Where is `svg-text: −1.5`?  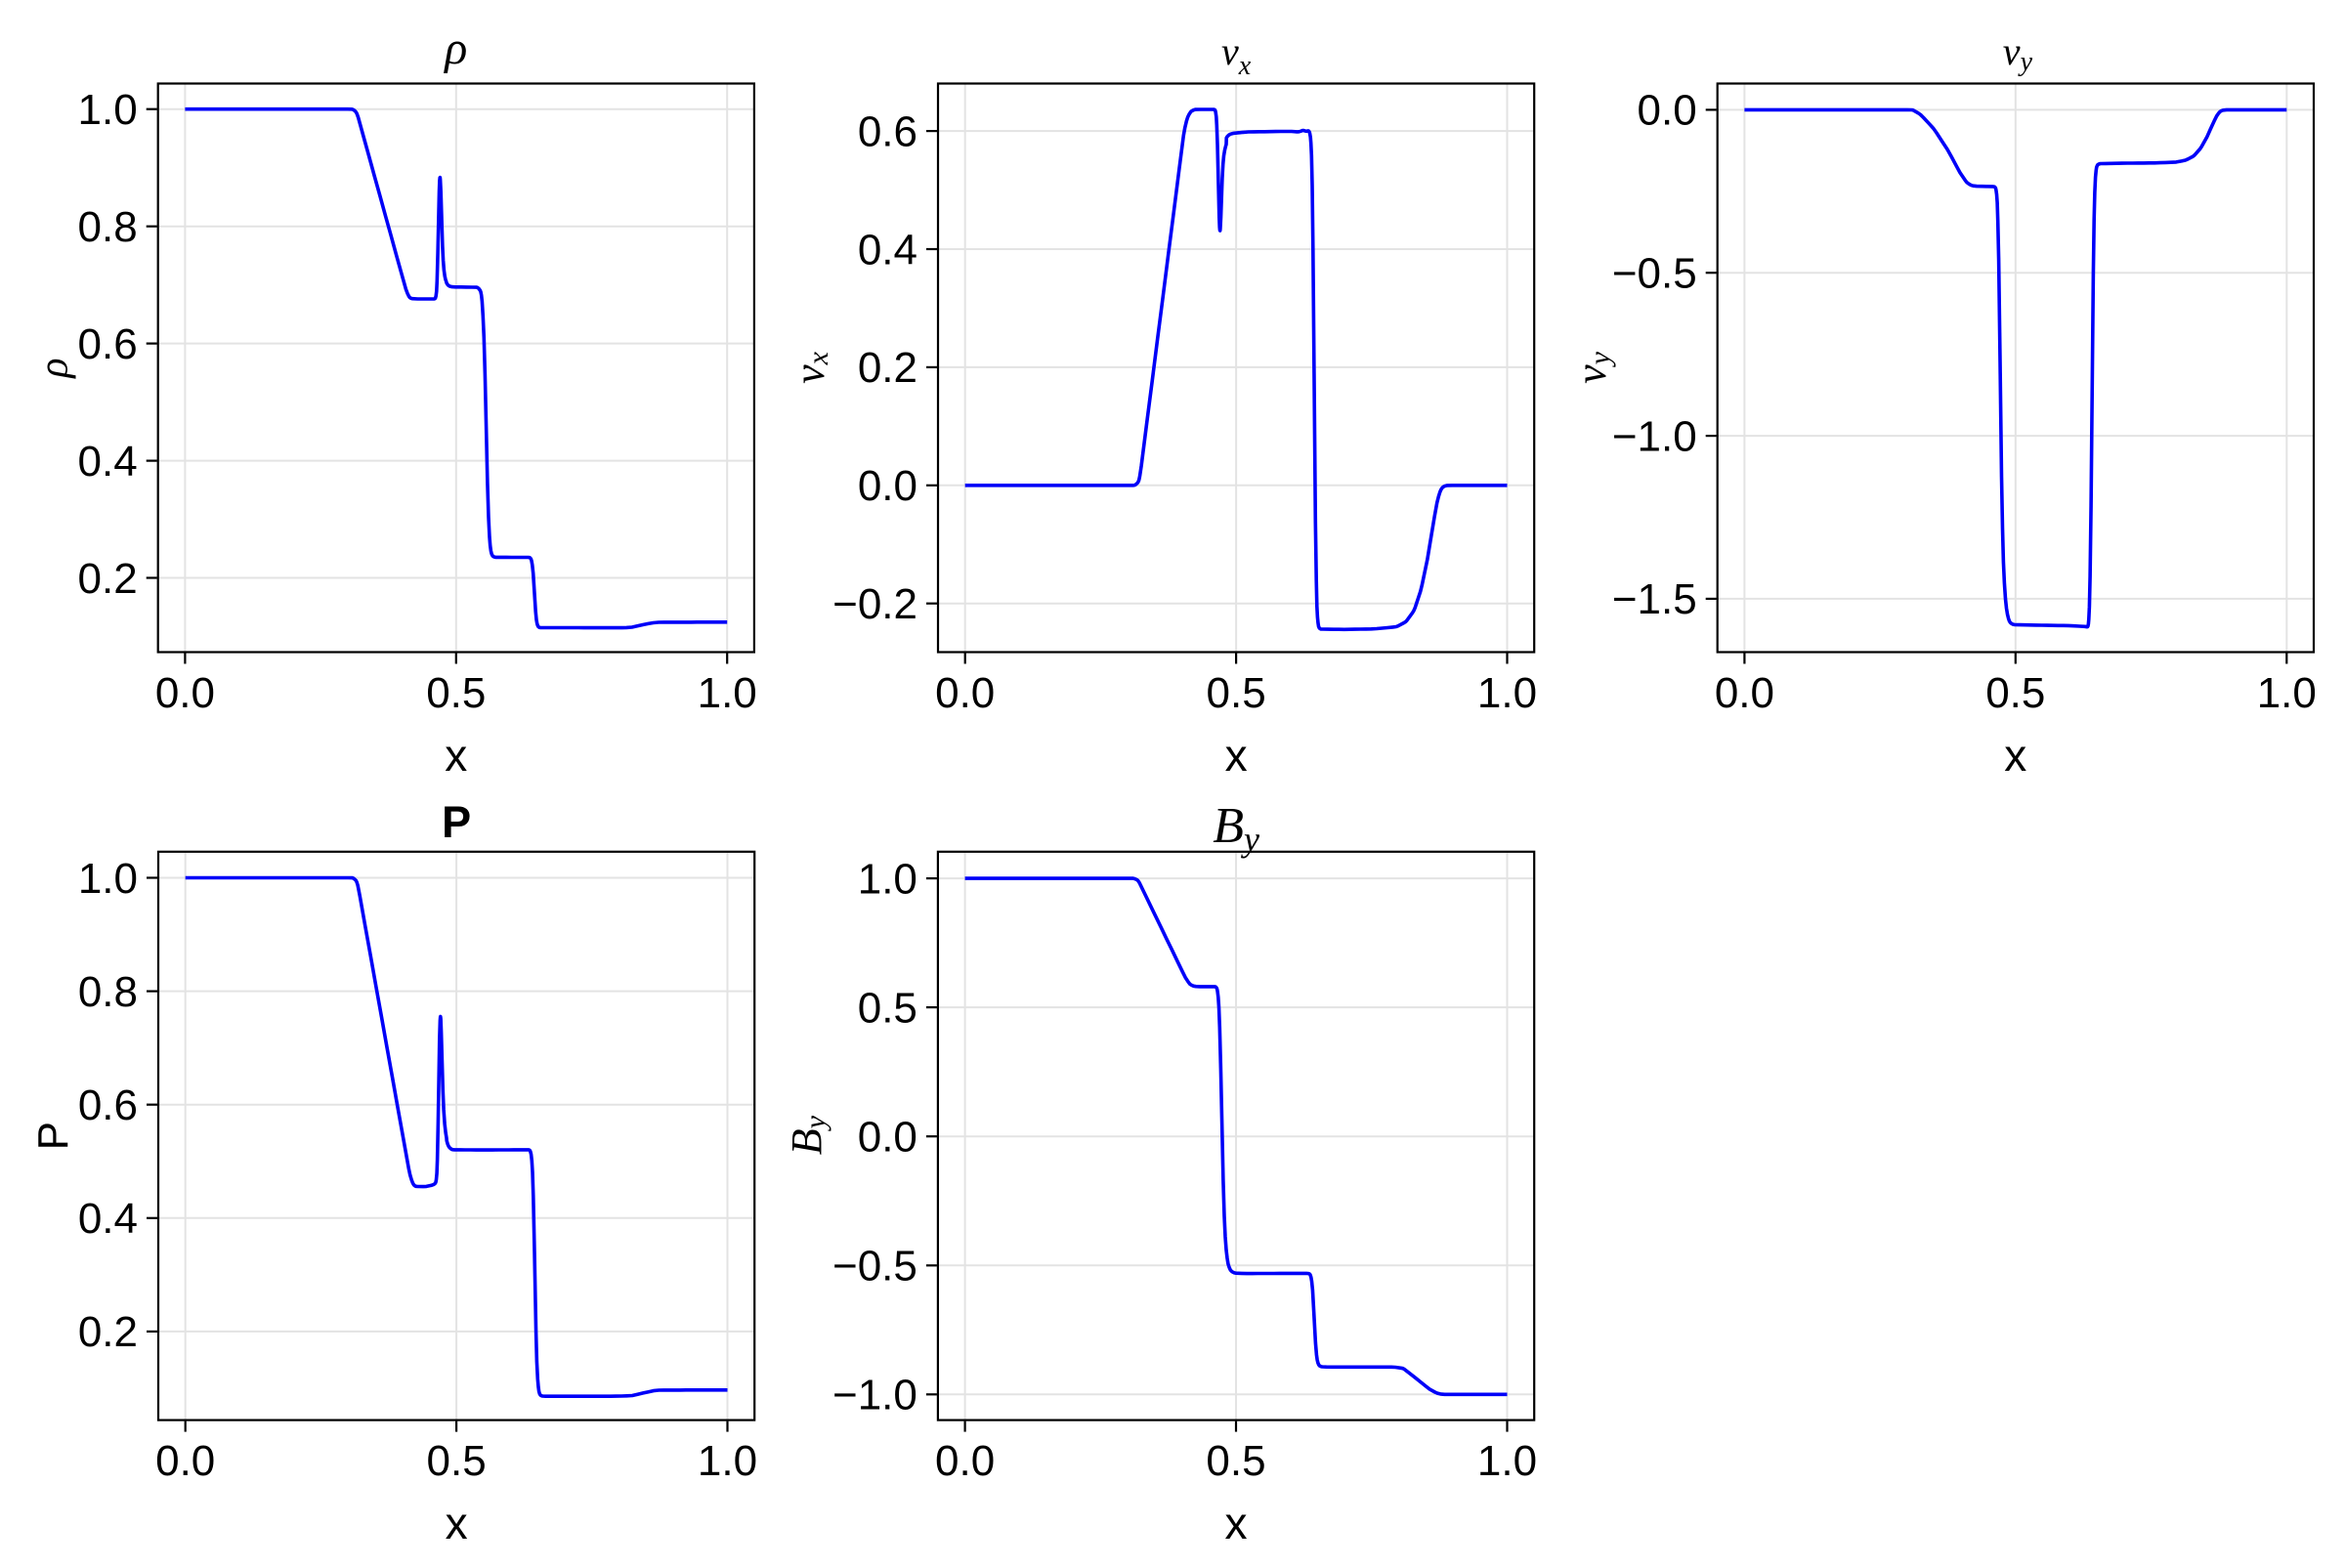
svg-text: −1.5 is located at coordinates (1654, 599).